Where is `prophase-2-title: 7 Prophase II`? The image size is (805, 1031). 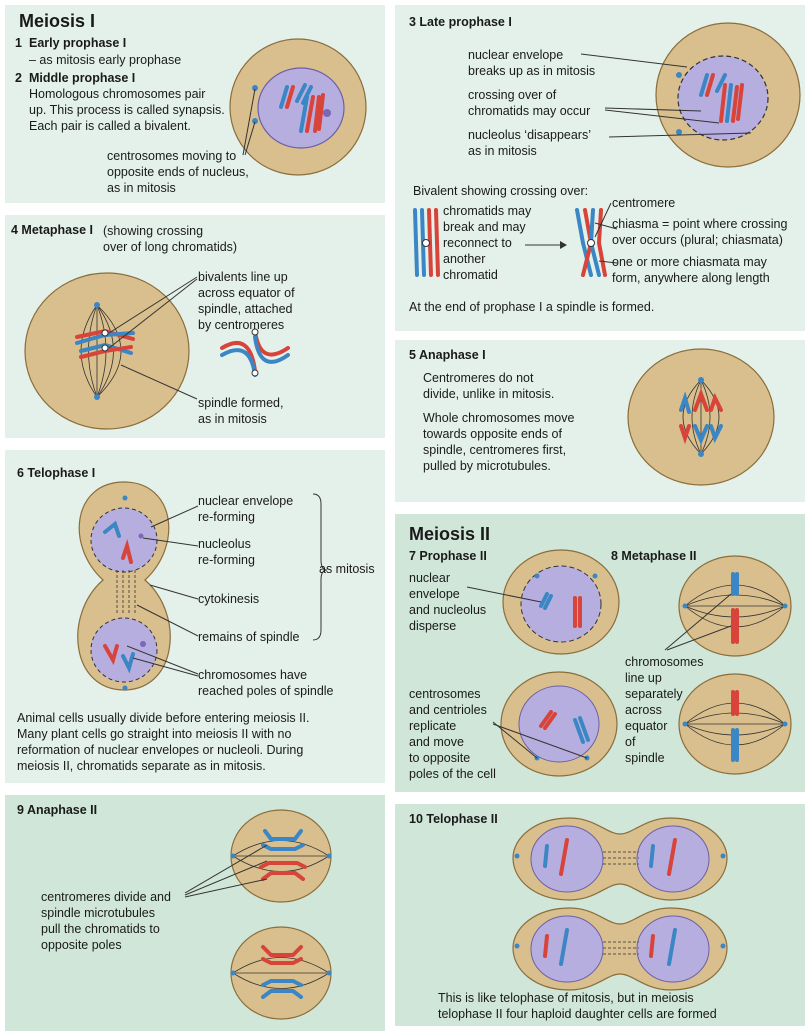 prophase-2-title: 7 Prophase II is located at coordinates (448, 556).